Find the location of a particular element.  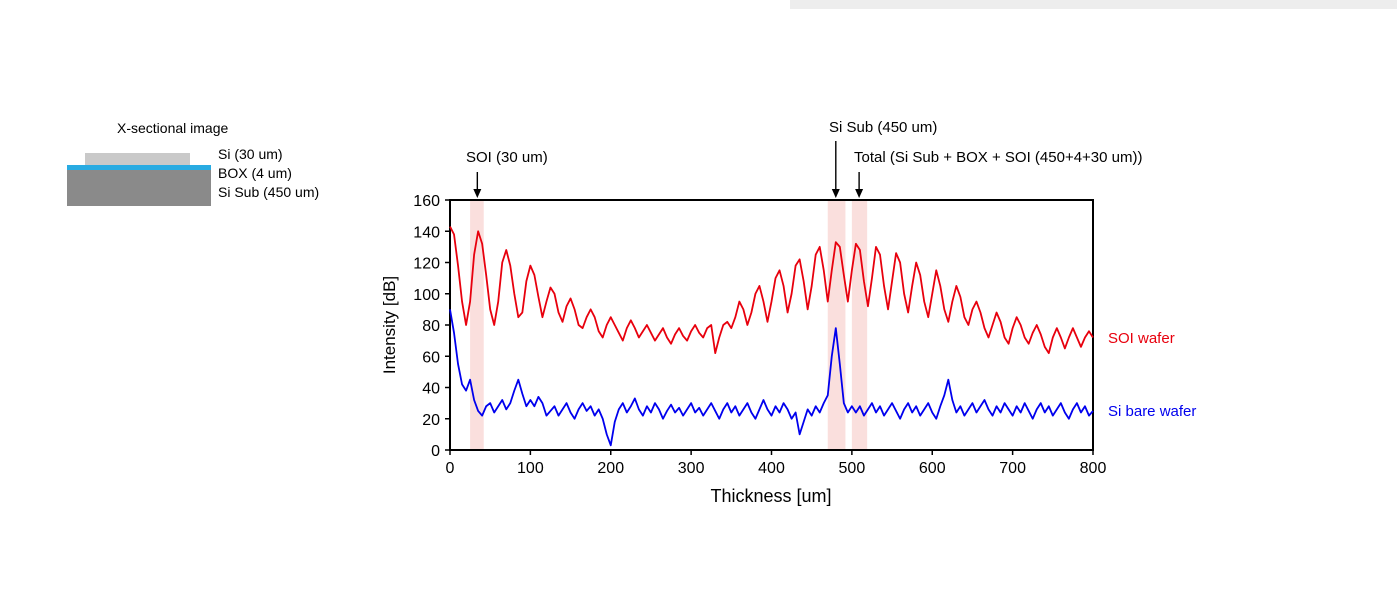

wafer-stack-diagram is located at coordinates (139, 179).